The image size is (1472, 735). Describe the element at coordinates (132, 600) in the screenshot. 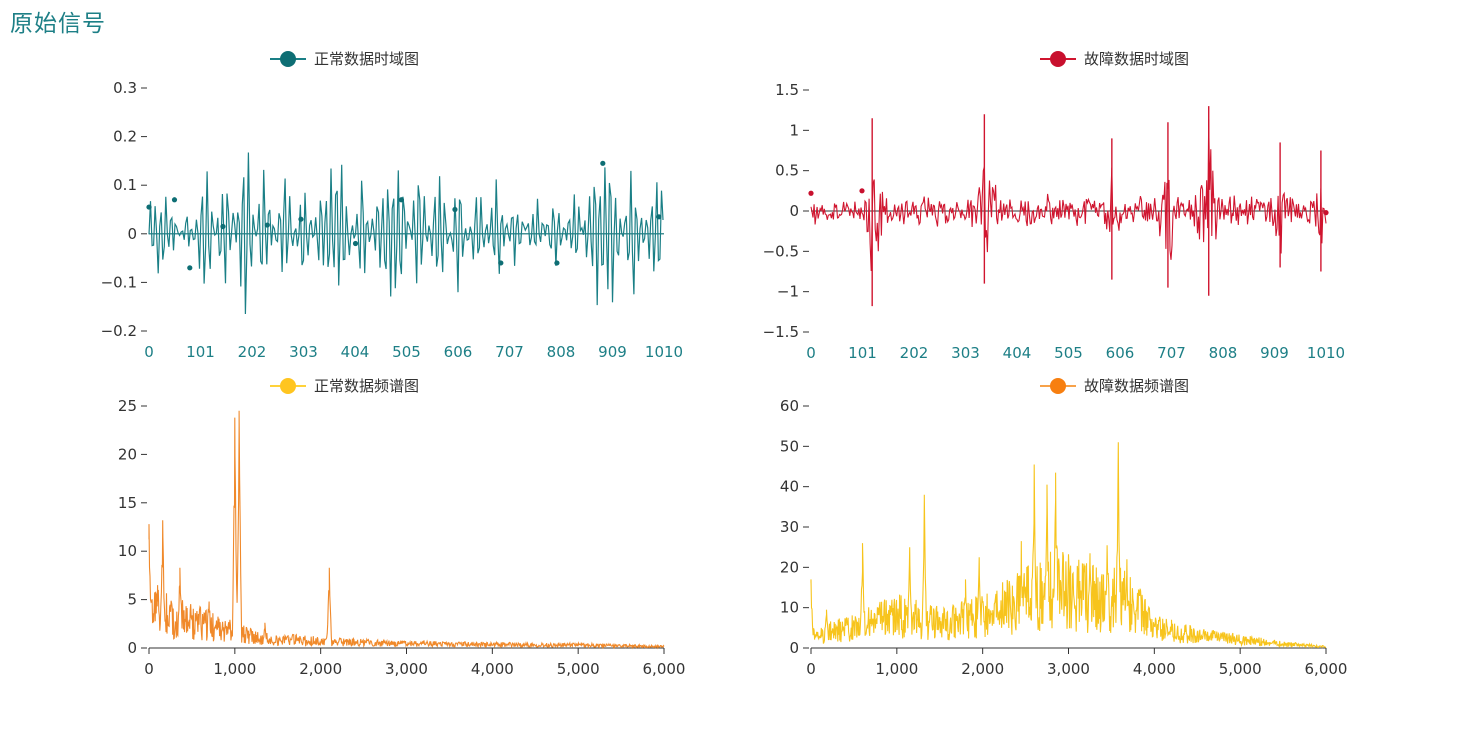

I see `y-tick-label: 5` at that location.